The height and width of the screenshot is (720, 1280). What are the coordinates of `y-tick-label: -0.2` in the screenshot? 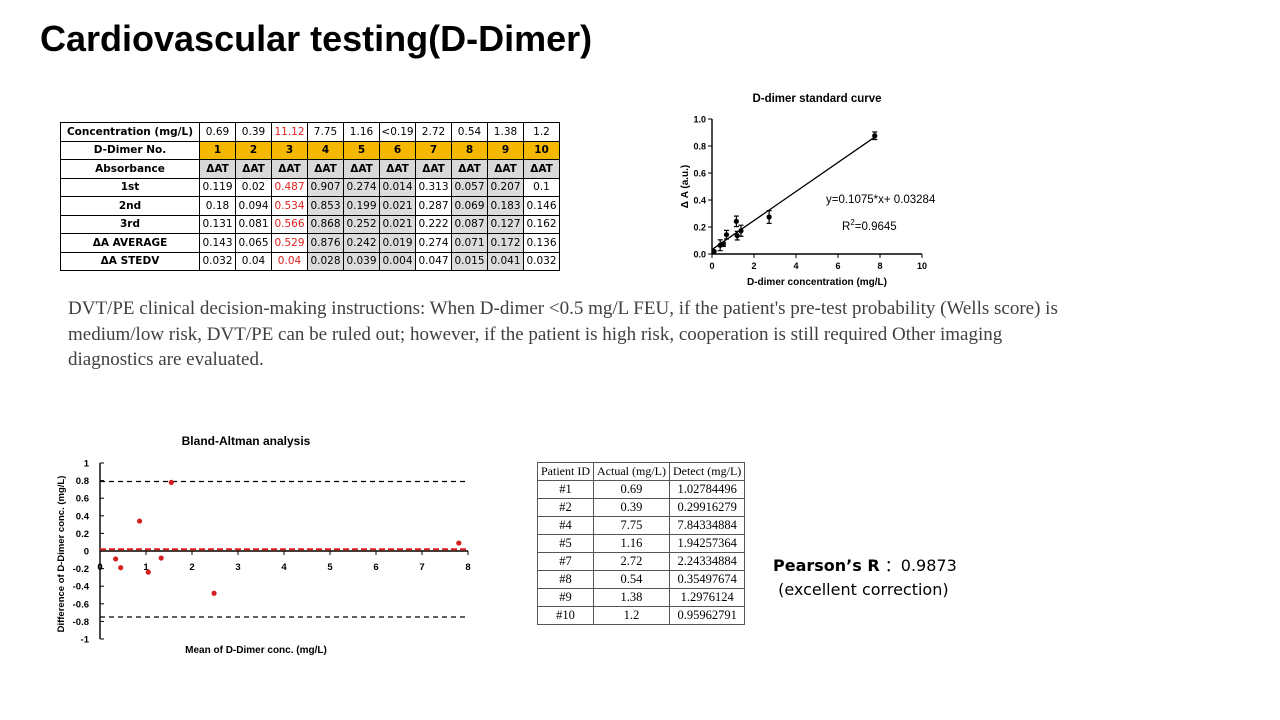 It's located at (81, 569).